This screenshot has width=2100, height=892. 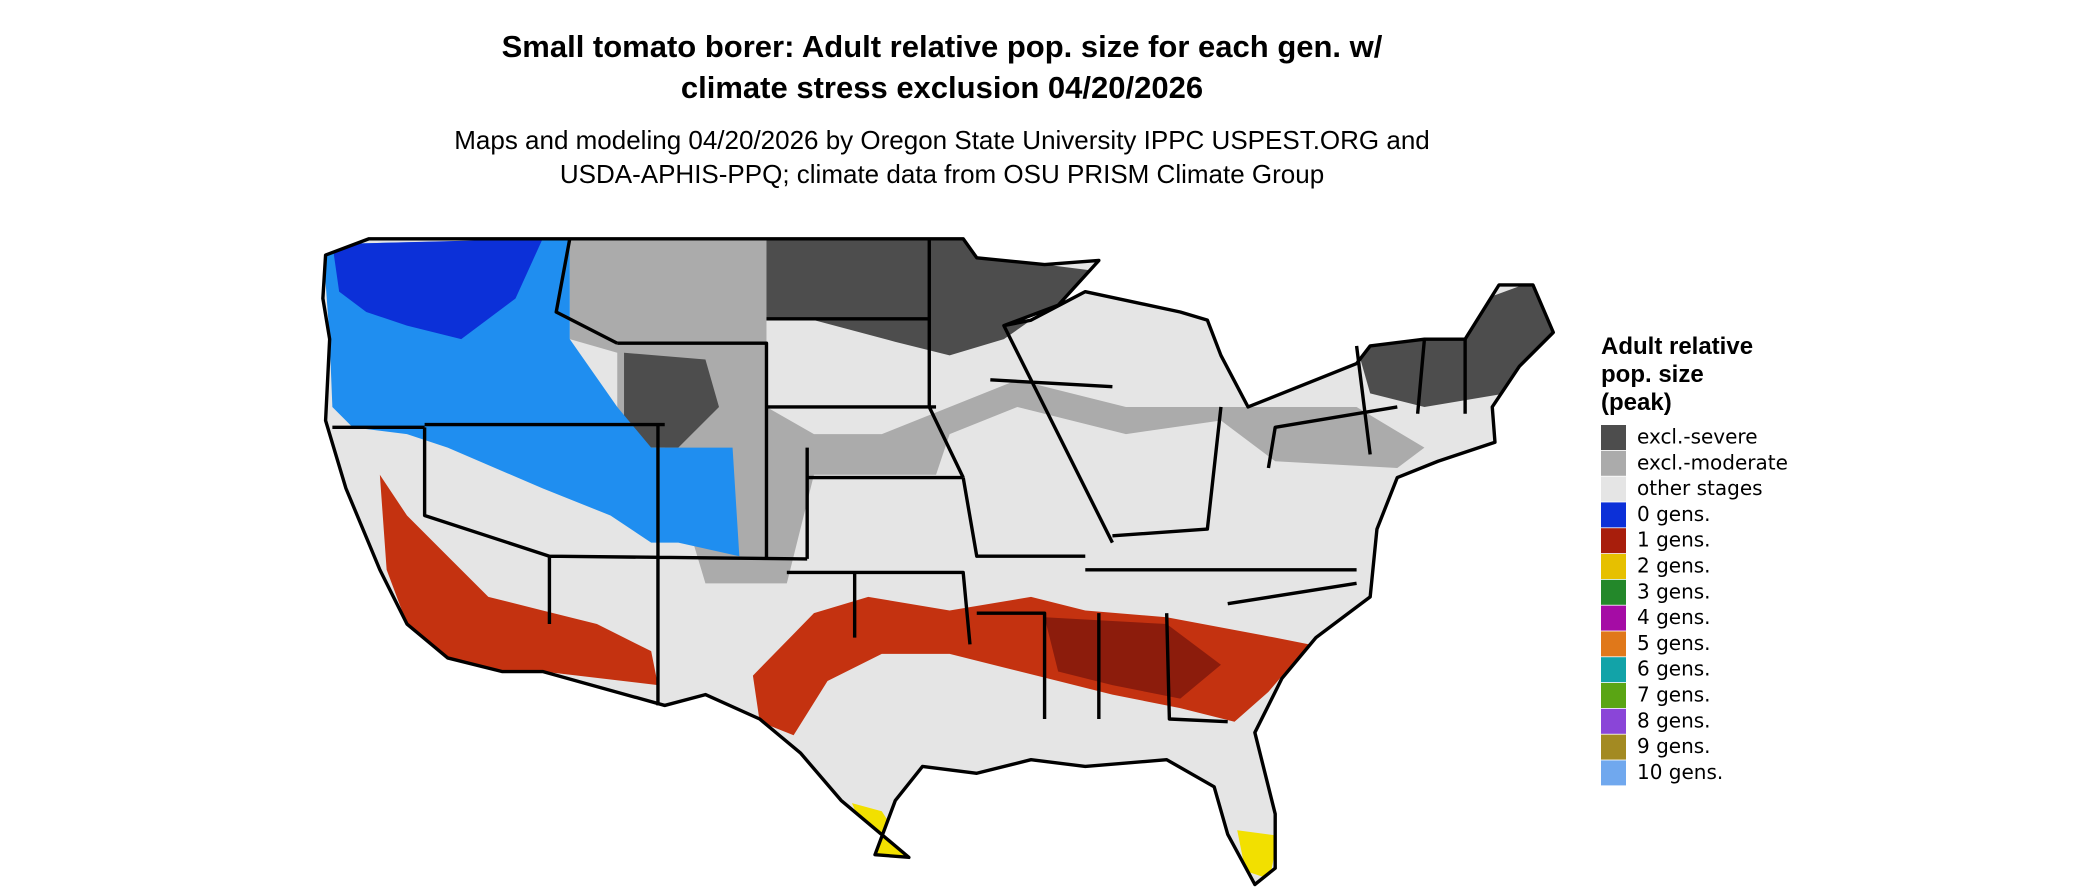 What do you see at coordinates (1700, 488) in the screenshot?
I see `legend-label: other stages` at bounding box center [1700, 488].